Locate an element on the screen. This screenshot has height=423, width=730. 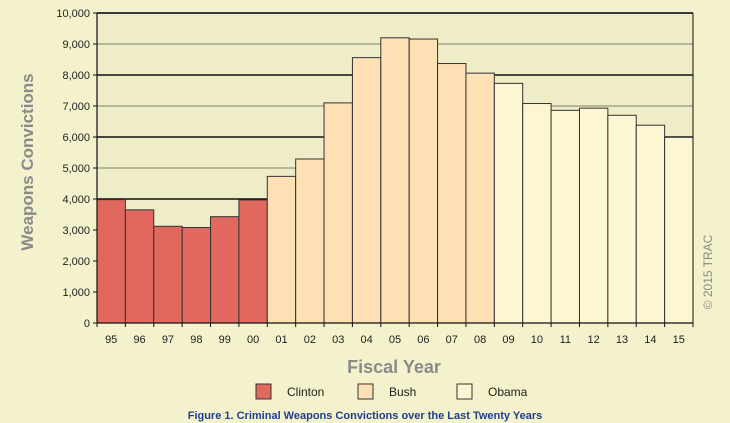
x-tick-label: 02 is located at coordinates (310, 340).